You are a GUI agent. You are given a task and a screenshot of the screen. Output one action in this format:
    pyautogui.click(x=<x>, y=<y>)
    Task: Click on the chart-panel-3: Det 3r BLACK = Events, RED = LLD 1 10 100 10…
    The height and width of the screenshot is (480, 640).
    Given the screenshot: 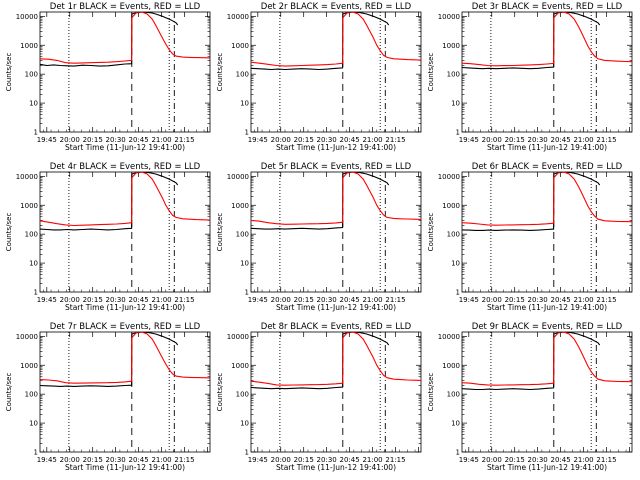 What is the action you would take?
    pyautogui.click(x=530, y=77)
    